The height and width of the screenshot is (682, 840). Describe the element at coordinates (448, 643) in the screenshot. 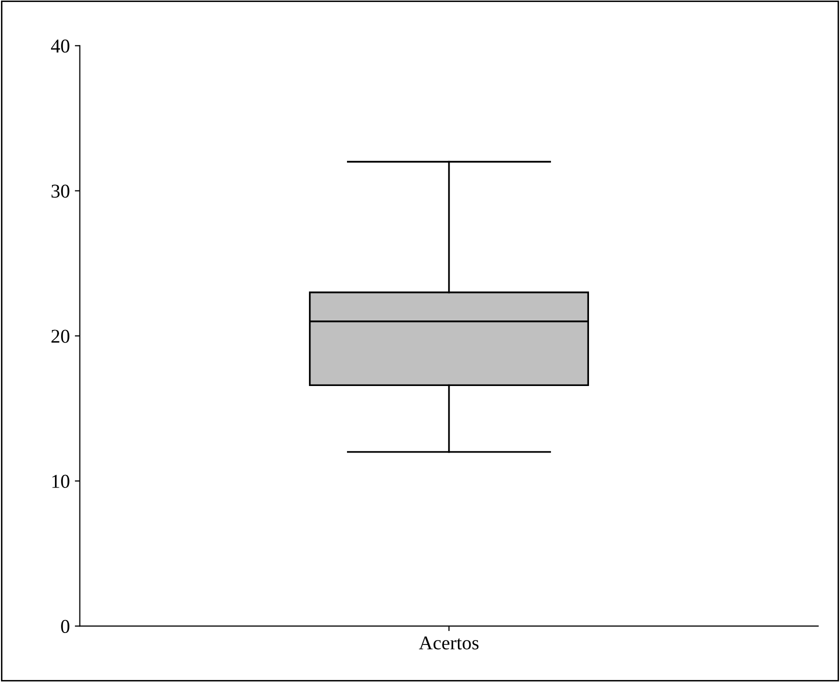

I see `x-tick-label: Acertos` at that location.